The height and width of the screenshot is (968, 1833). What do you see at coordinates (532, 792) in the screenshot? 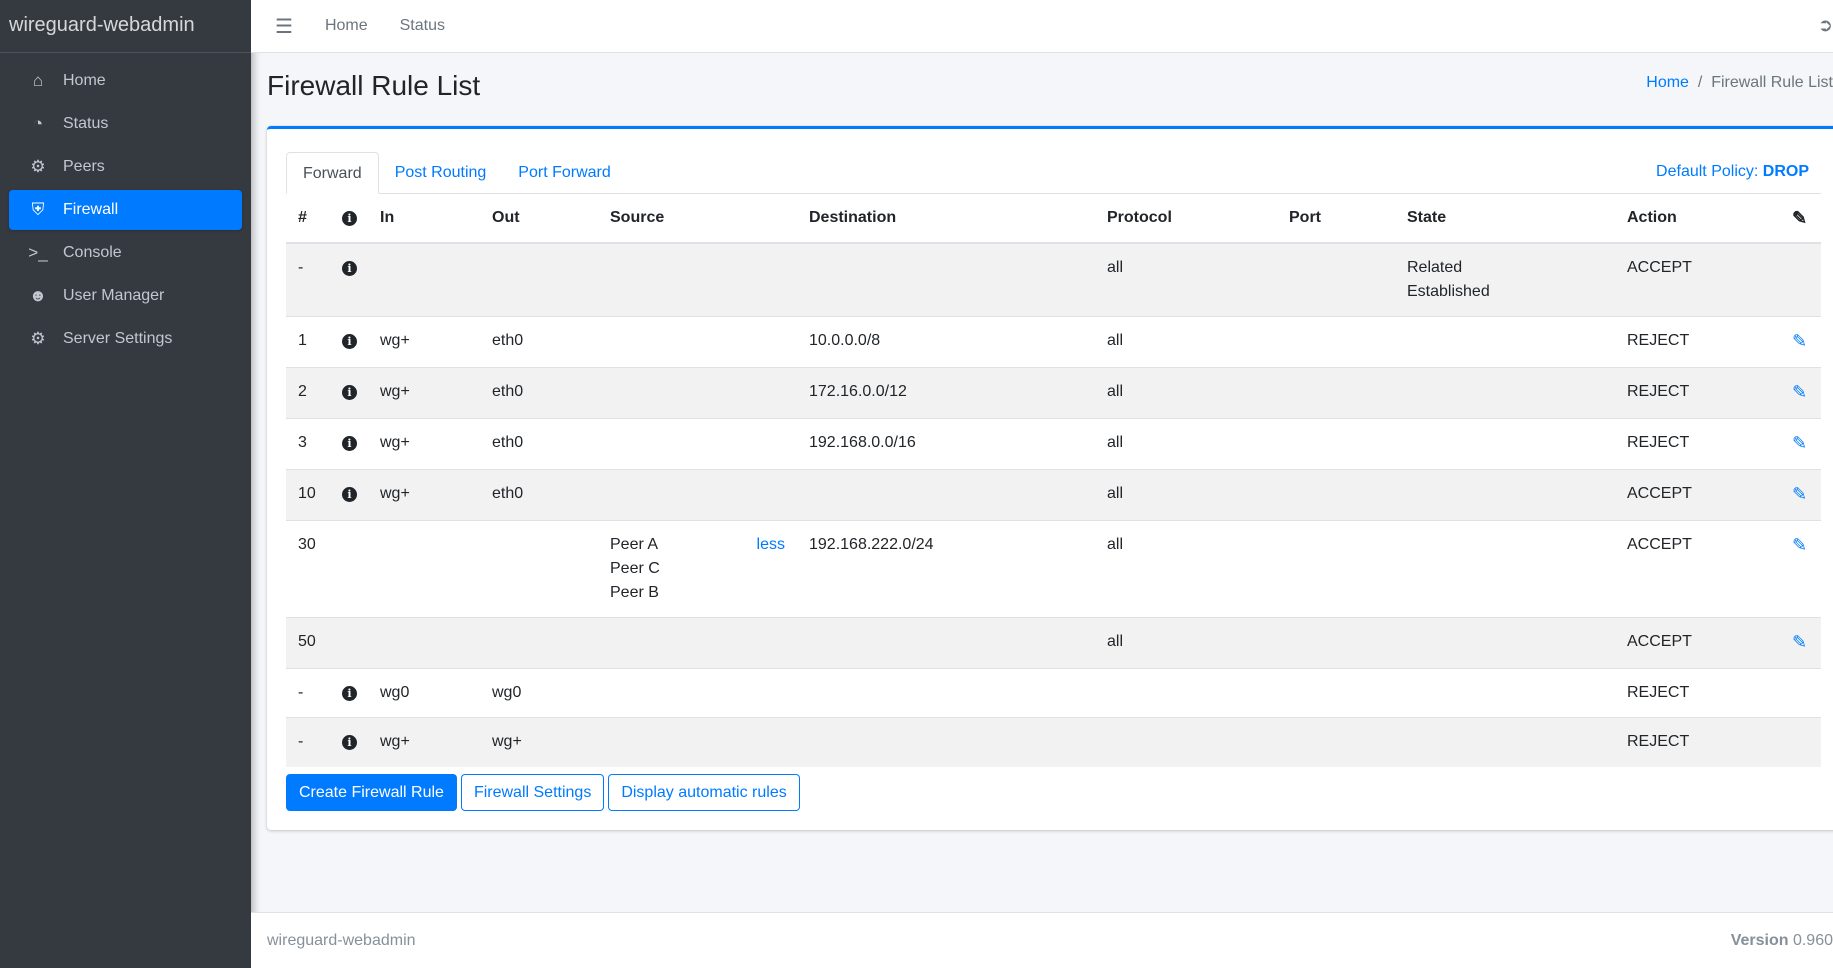
I see `firewall-settings-button: Firewall Settings` at bounding box center [532, 792].